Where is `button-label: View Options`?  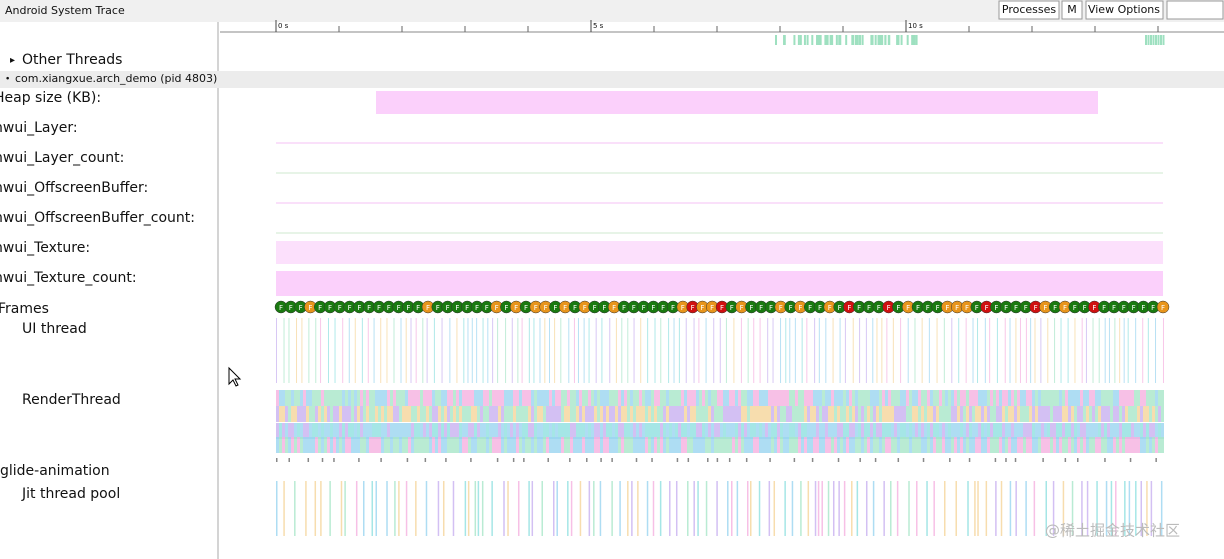
button-label: View Options is located at coordinates (1124, 9).